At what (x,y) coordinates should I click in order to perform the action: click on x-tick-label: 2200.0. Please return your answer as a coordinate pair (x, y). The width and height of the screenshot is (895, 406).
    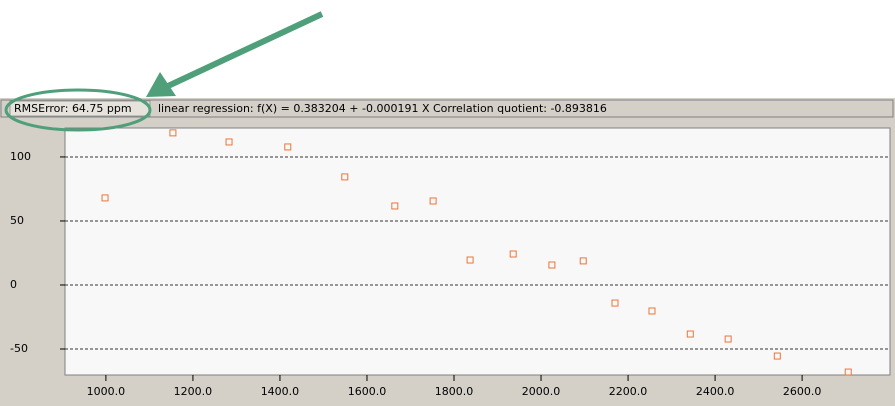
    Looking at the image, I should click on (628, 391).